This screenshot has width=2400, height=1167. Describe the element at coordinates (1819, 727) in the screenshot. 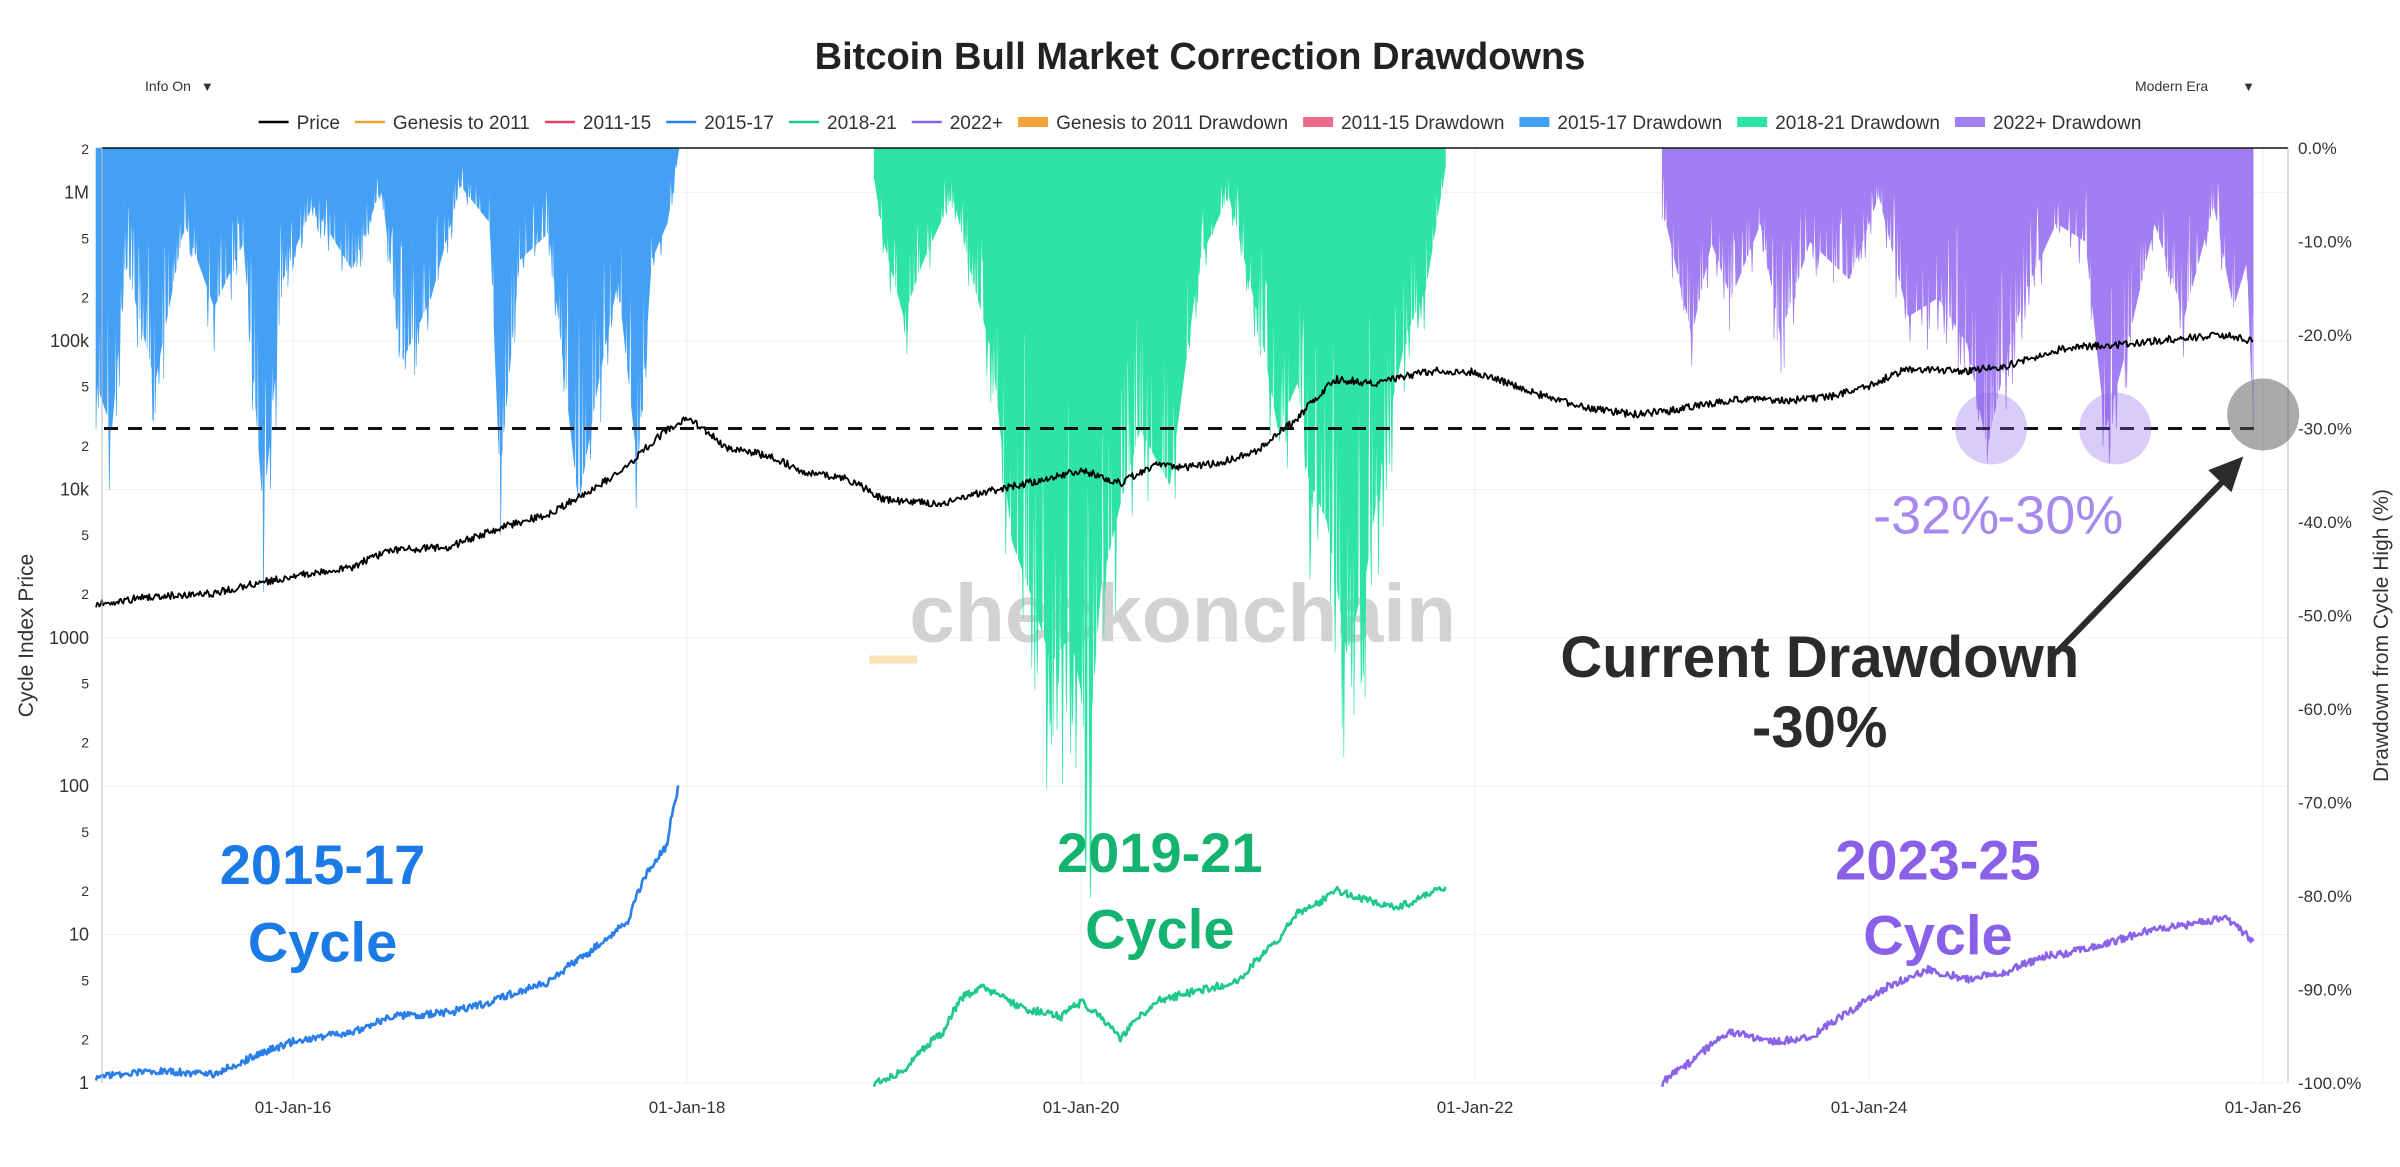

I see `current-drawdown-value: -30%` at that location.